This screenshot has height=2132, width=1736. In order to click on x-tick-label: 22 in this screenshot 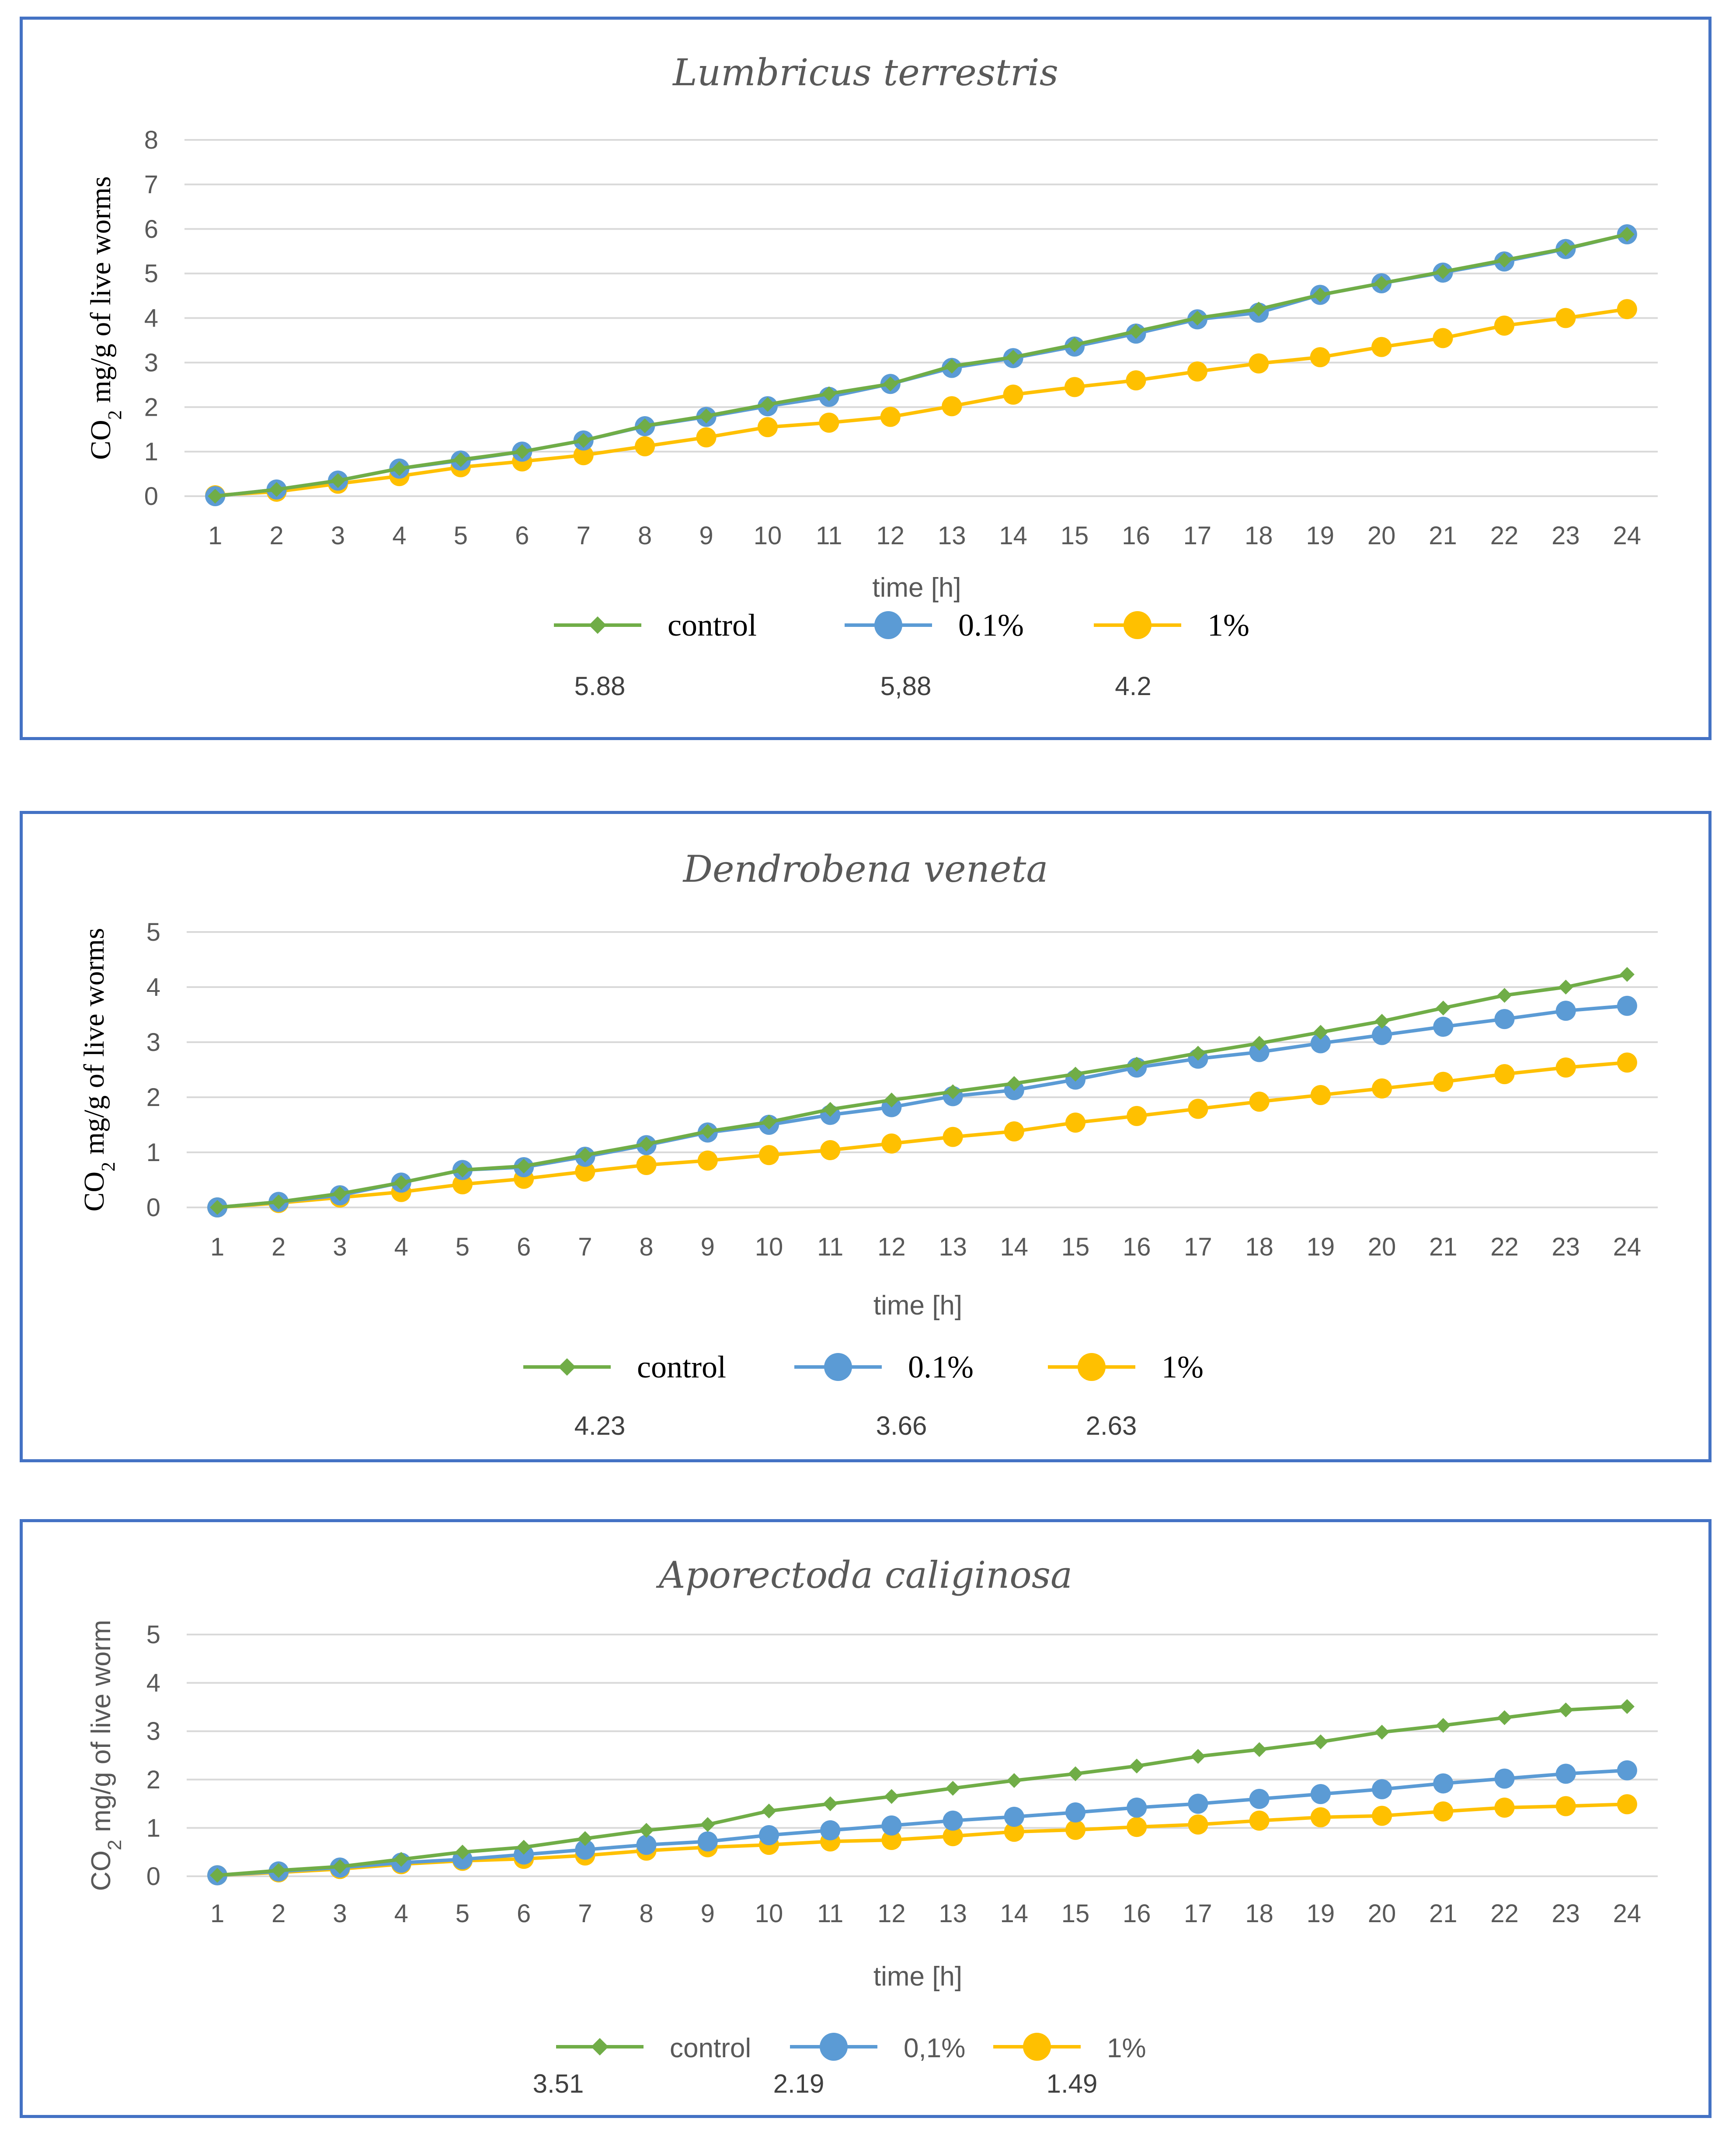, I will do `click(1504, 536)`.